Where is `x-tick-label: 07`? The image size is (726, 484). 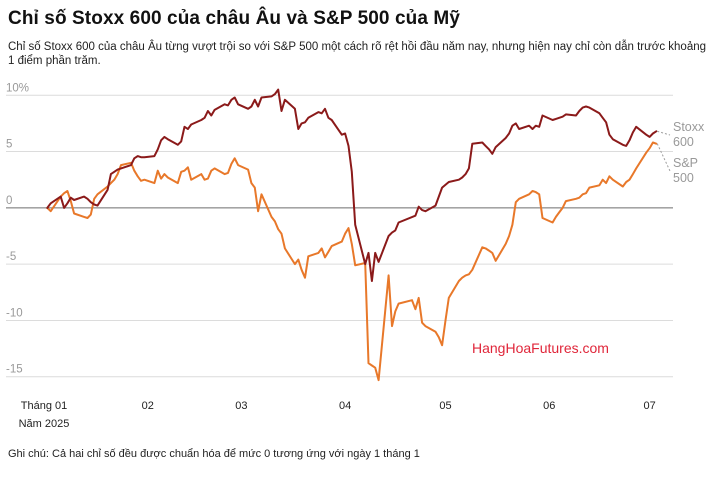
x-tick-label: 07 is located at coordinates (649, 406).